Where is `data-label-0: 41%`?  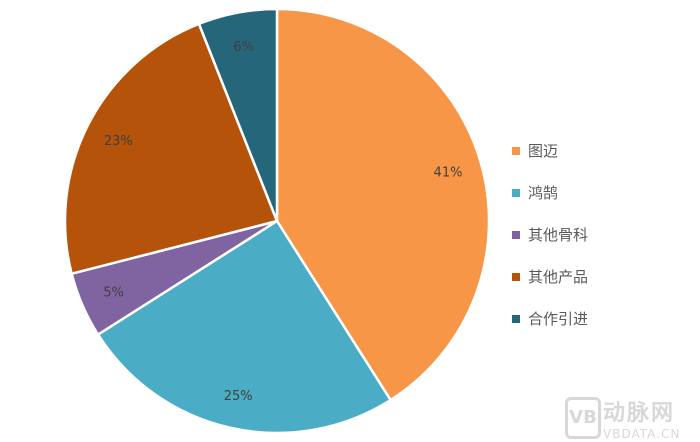 data-label-0: 41% is located at coordinates (448, 172).